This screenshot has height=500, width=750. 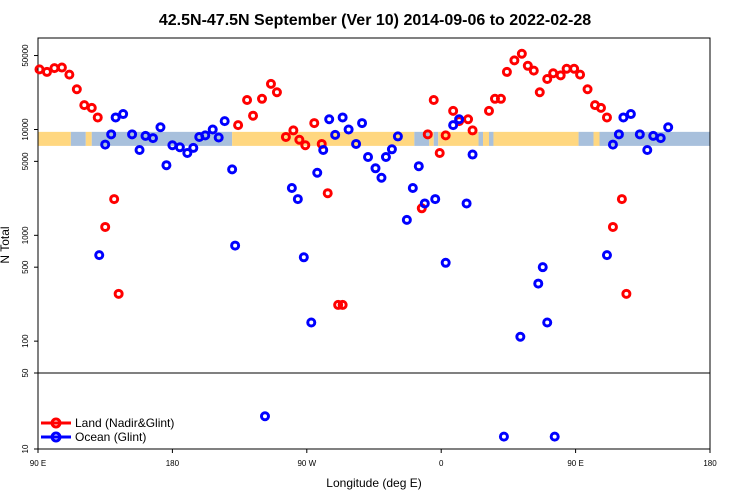 What do you see at coordinates (710, 463) in the screenshot?
I see `x-tick-label: 180` at bounding box center [710, 463].